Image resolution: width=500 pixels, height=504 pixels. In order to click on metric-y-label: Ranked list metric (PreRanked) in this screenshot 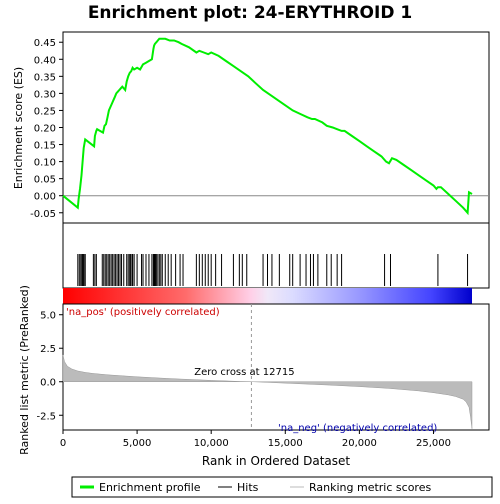, I will do `click(24, 370)`.